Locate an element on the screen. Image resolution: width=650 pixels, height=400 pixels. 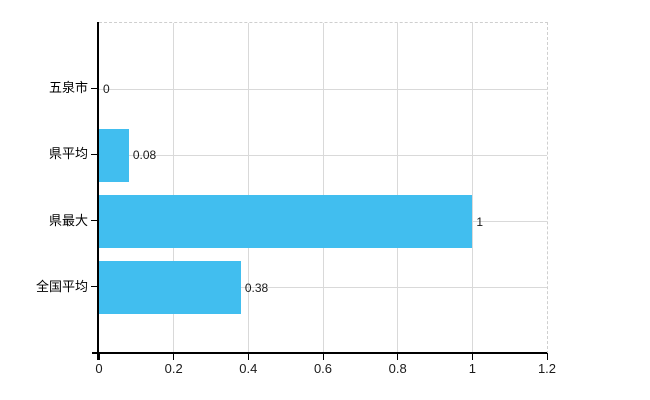
y-axis-line is located at coordinates (98, 191).